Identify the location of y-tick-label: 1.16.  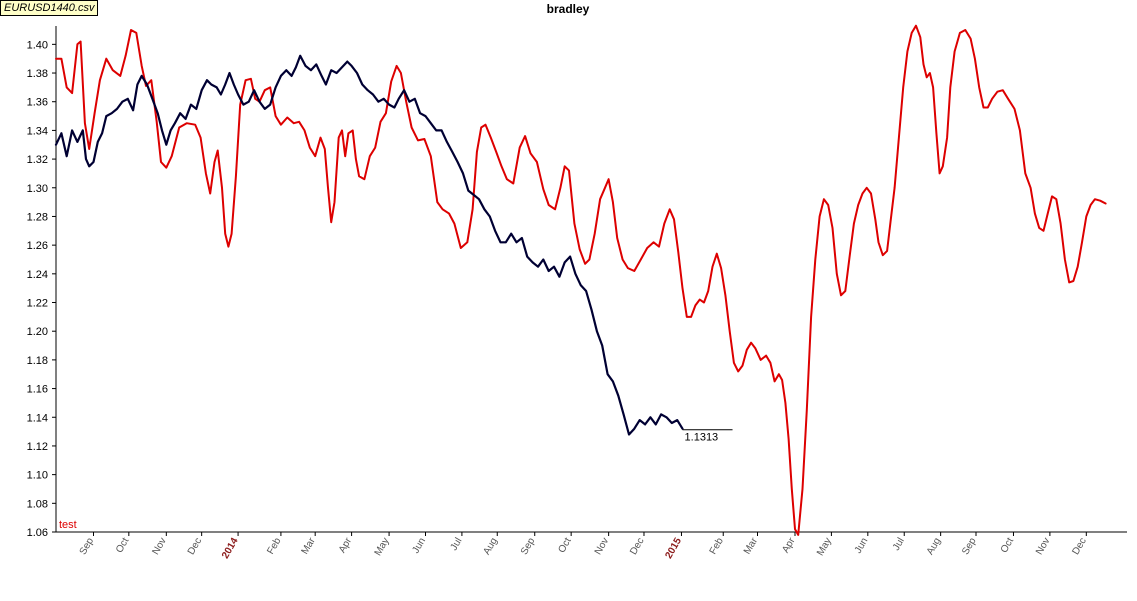
(37, 390).